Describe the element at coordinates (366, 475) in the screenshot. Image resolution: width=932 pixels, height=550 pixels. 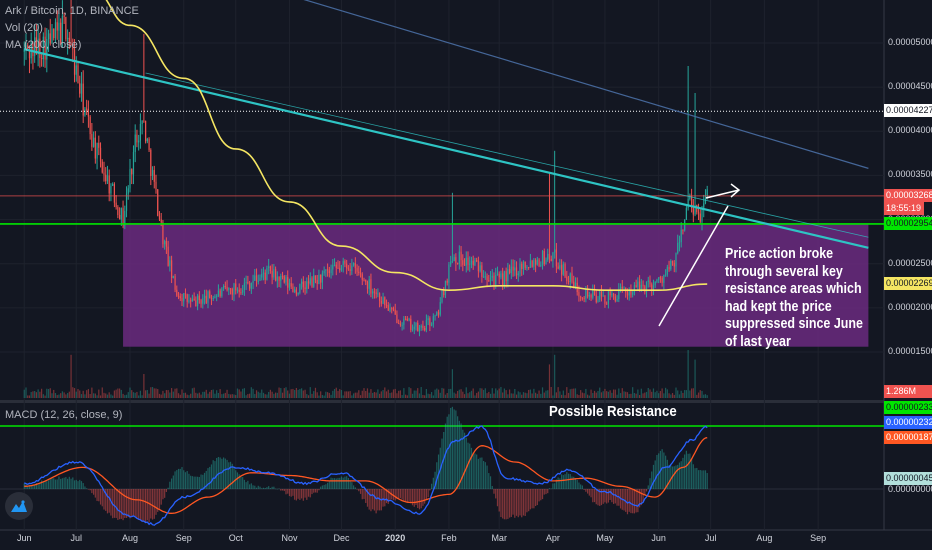
I see `macd-line` at that location.